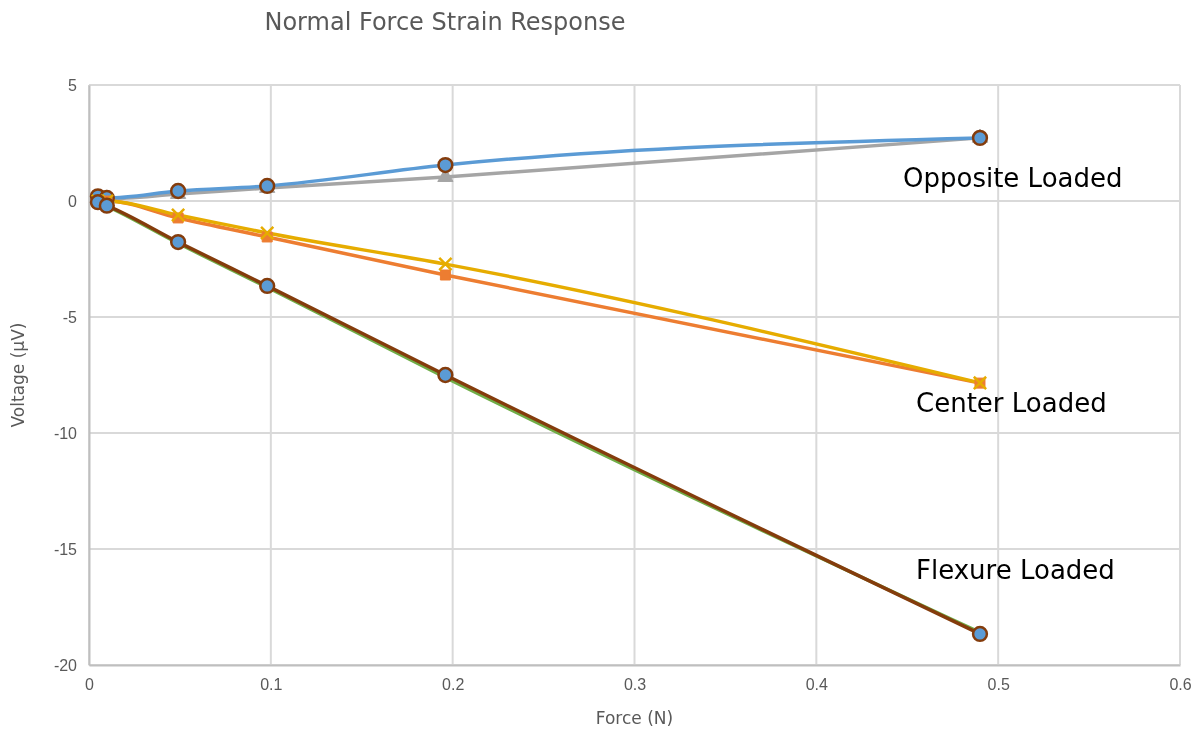 The height and width of the screenshot is (738, 1202). What do you see at coordinates (18, 375) in the screenshot?
I see `y-axis-title: Voltage (μV)` at bounding box center [18, 375].